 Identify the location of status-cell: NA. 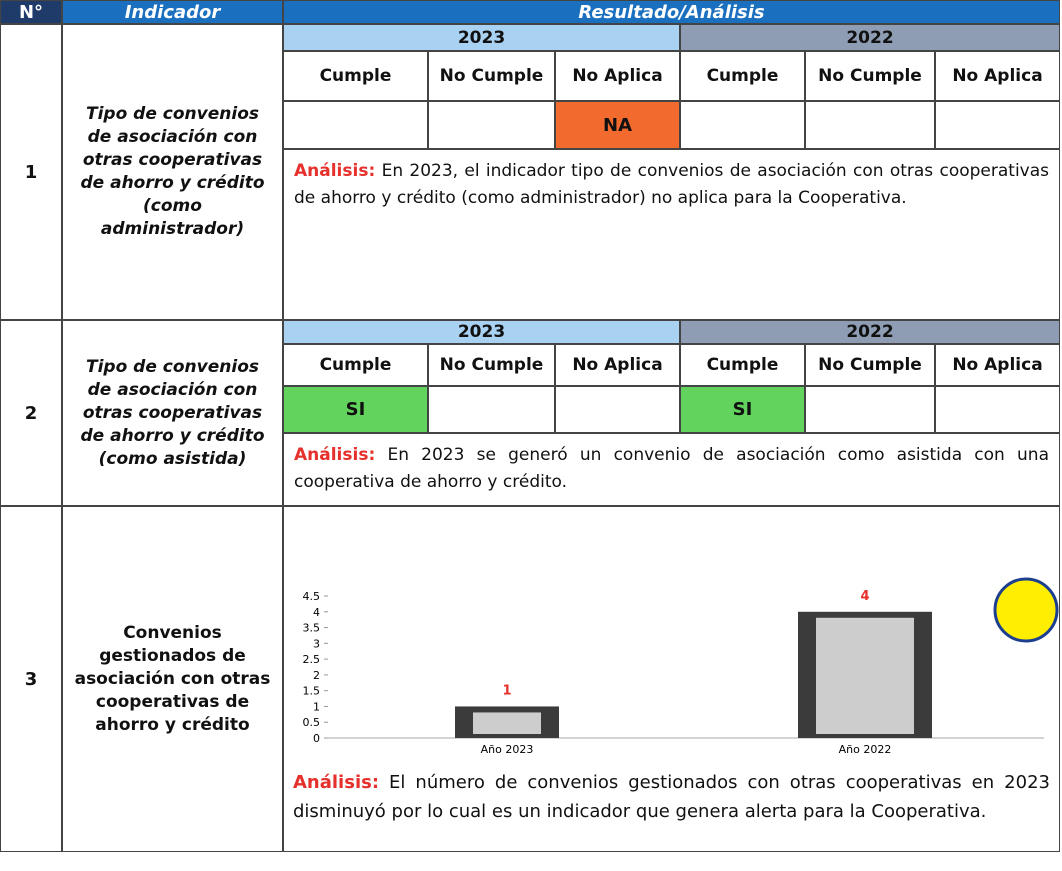
(617, 125).